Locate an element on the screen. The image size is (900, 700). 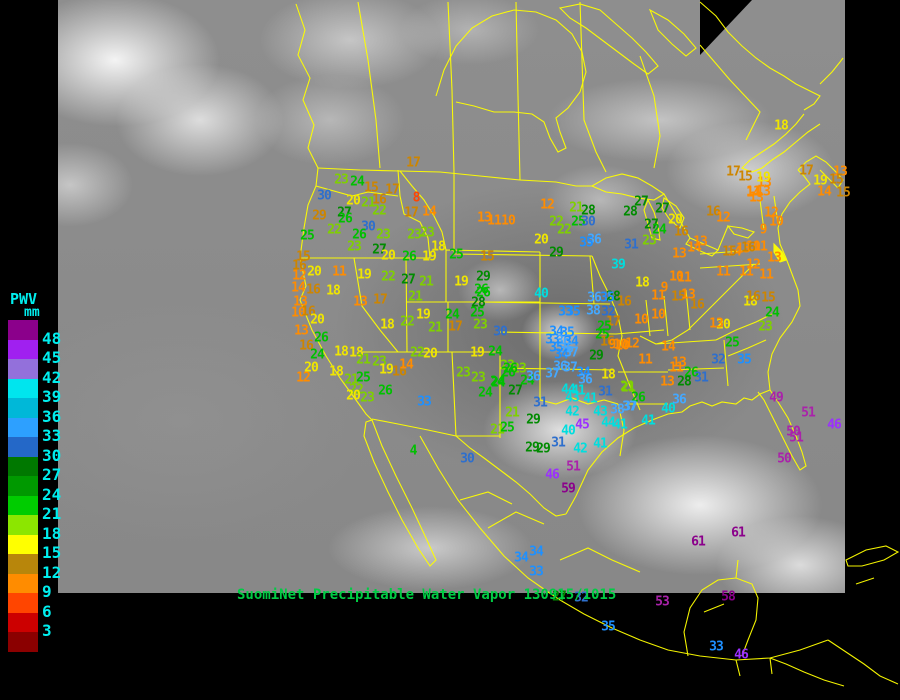
station-pwv-value: 39 is located at coordinates (618, 265).